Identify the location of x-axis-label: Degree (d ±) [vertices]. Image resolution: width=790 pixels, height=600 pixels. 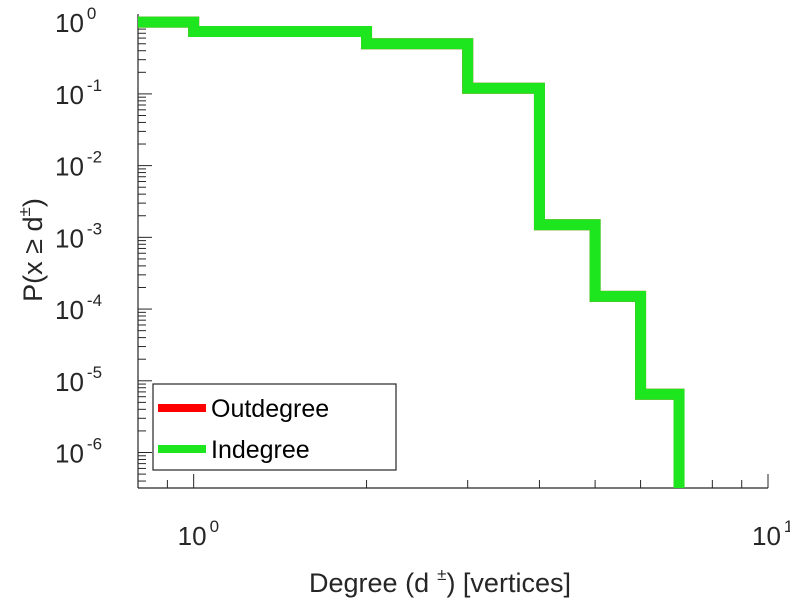
(440, 581).